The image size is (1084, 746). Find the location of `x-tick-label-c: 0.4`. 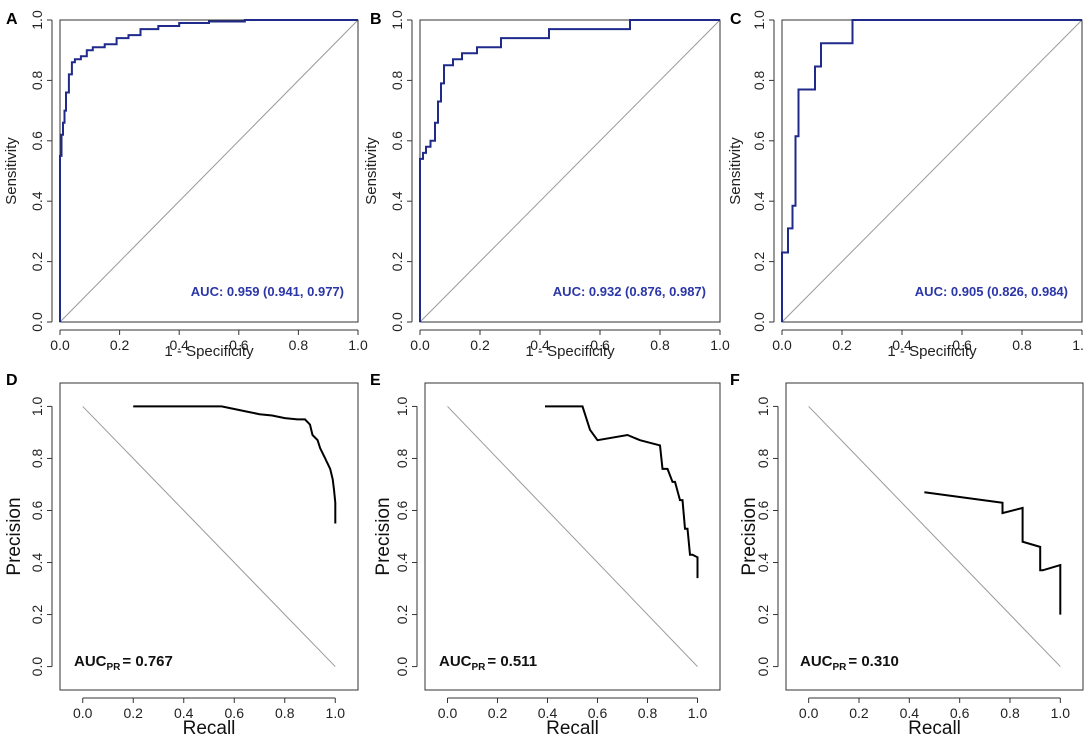

x-tick-label-c: 0.4 is located at coordinates (902, 345).